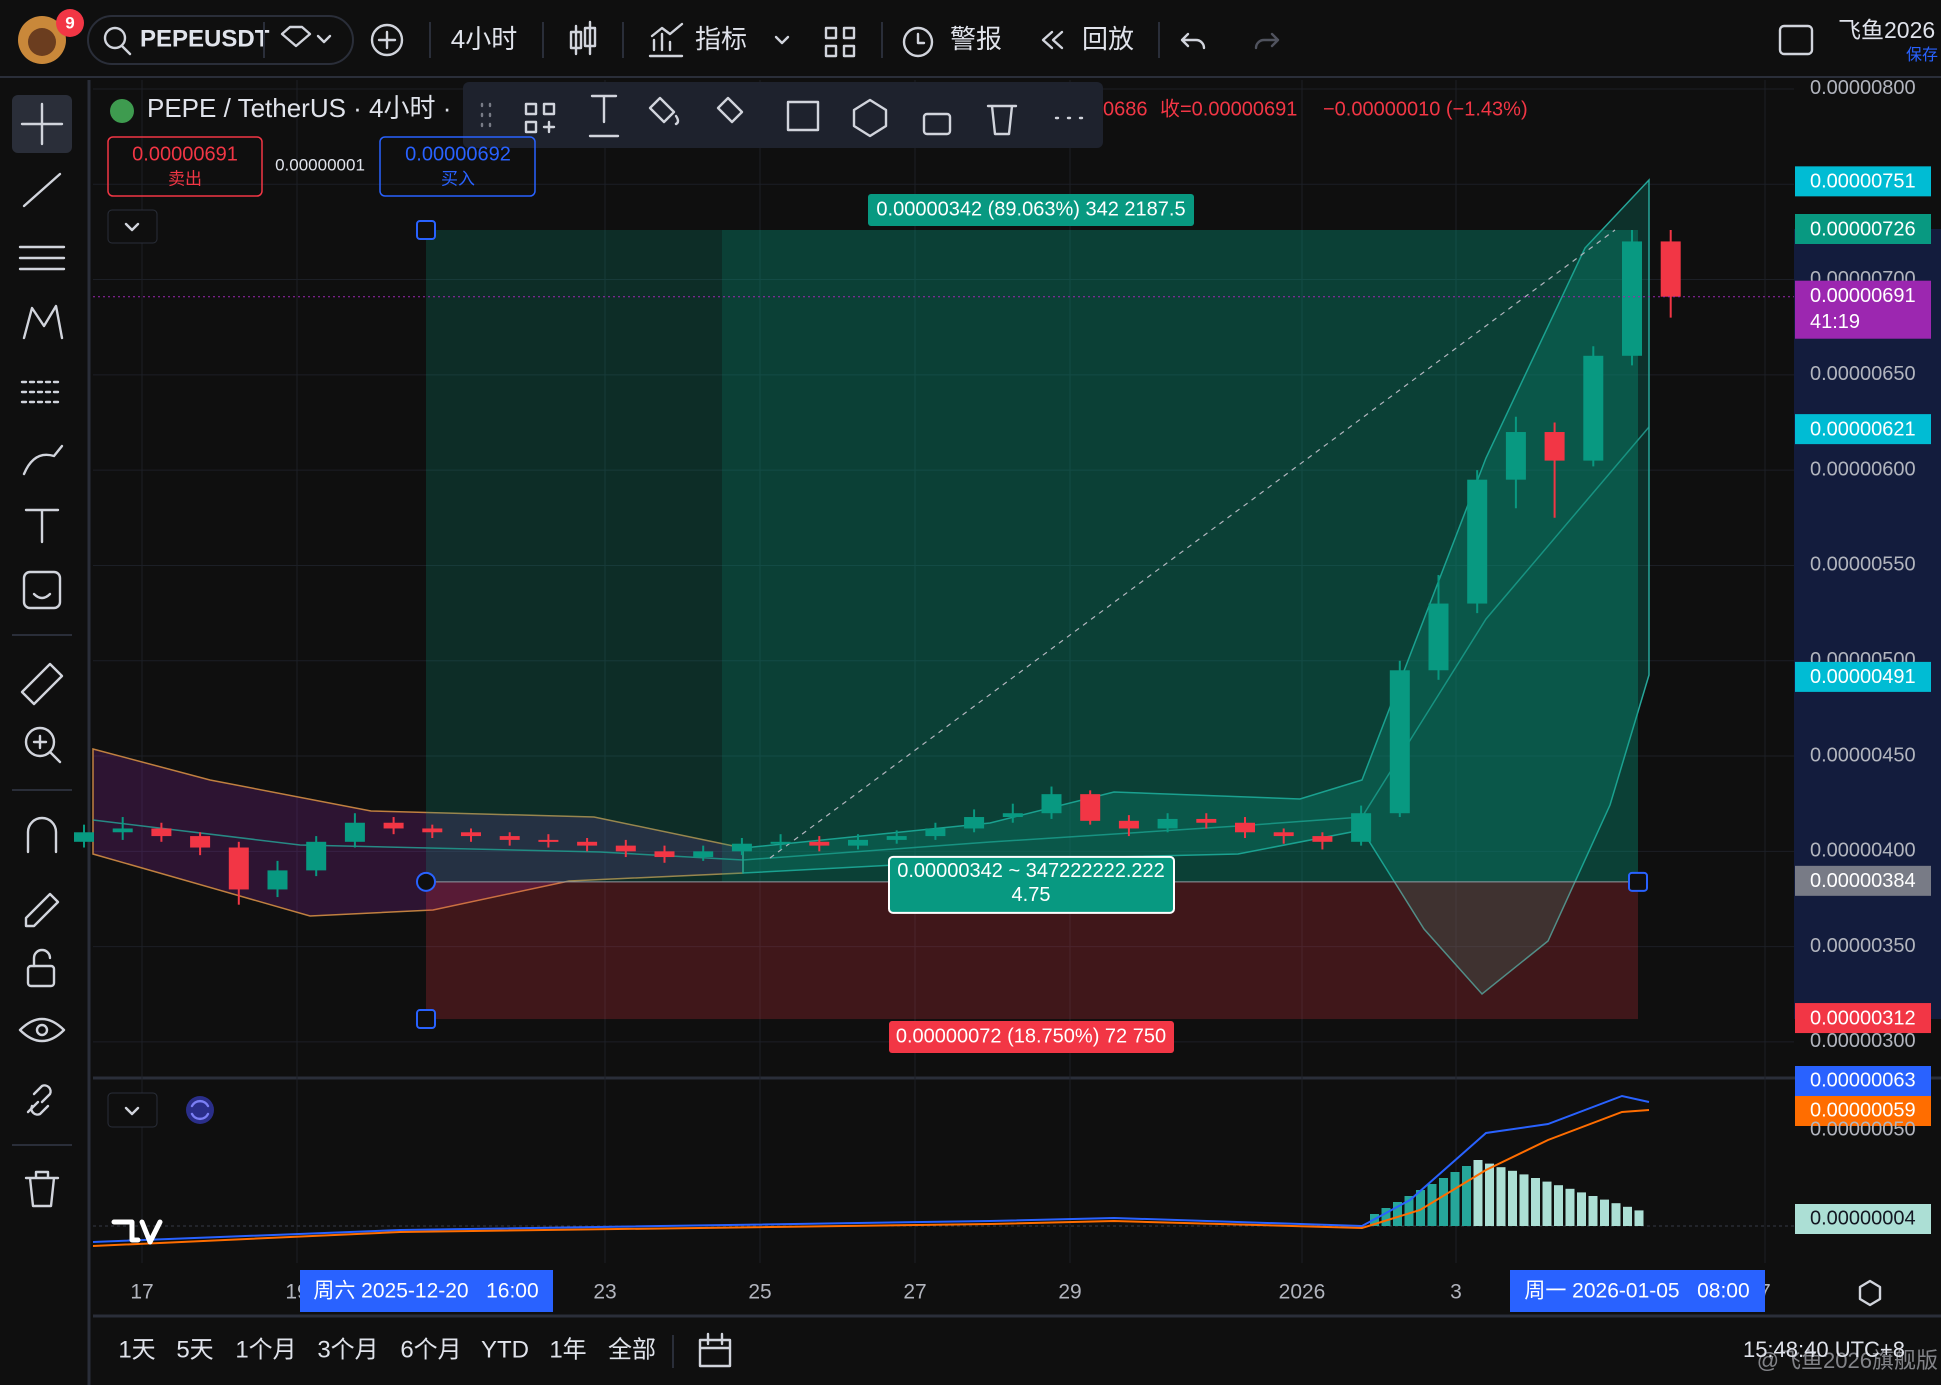 Image resolution: width=1941 pixels, height=1385 pixels. What do you see at coordinates (194, 1349) in the screenshot?
I see `range-button: 5天` at bounding box center [194, 1349].